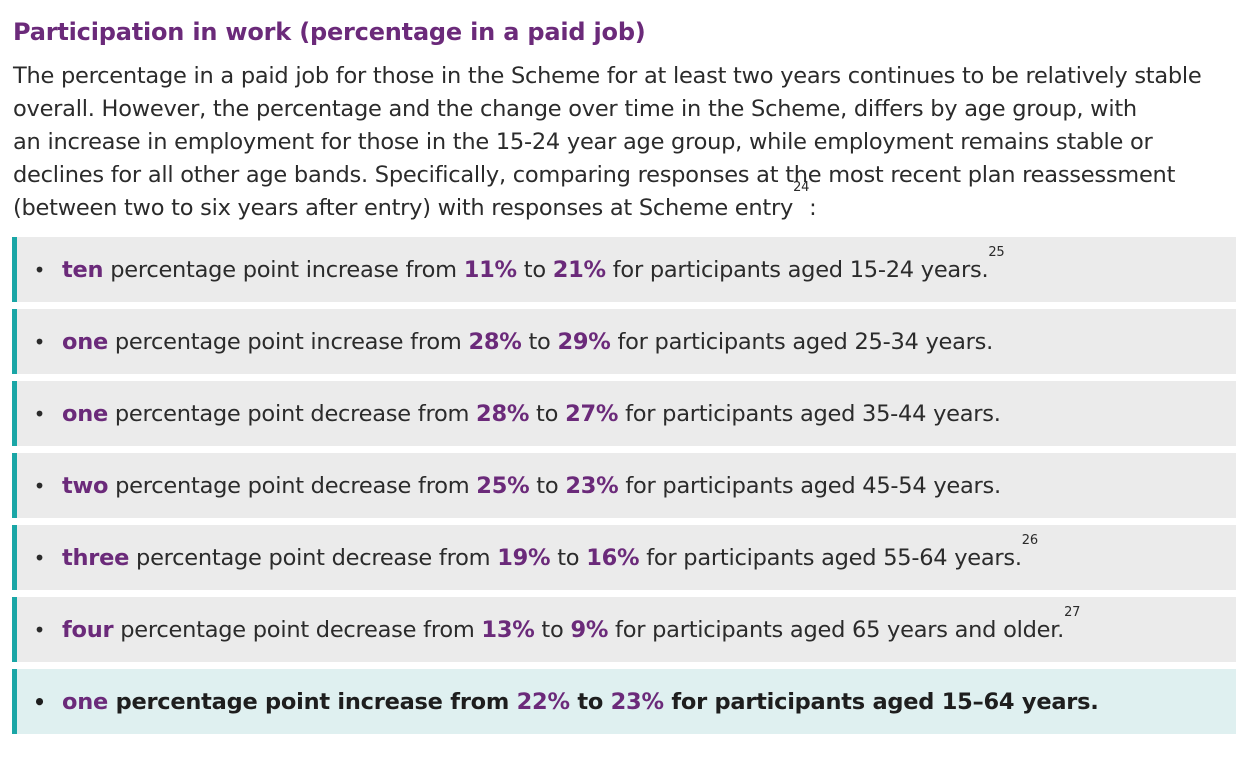 The image size is (1236, 758). I want to click on text-segment: for participants aged 35-44 years., so click(809, 413).